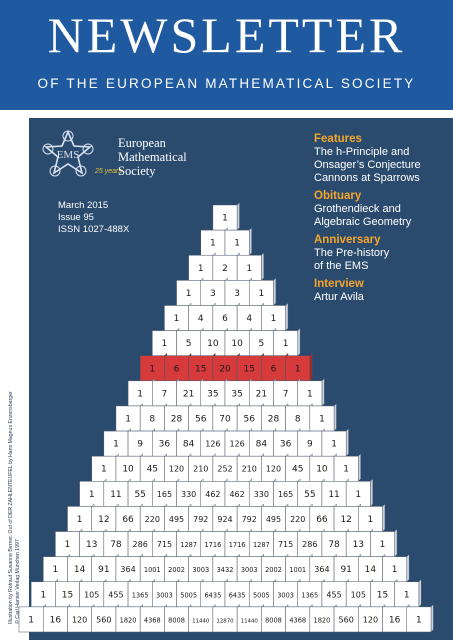 The width and height of the screenshot is (453, 640). I want to click on pyramid-number: 2002, so click(273, 570).